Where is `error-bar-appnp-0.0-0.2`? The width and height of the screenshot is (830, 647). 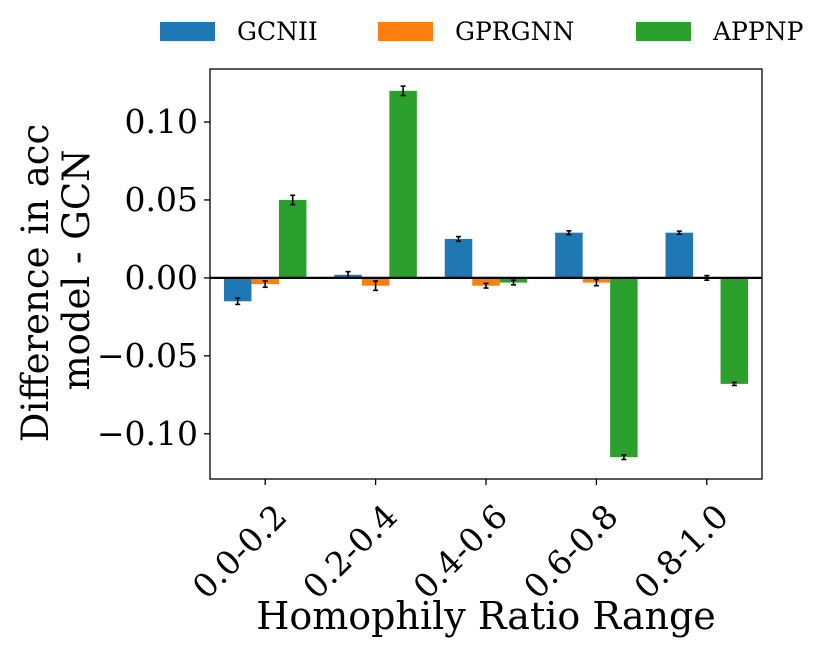 error-bar-appnp-0.0-0.2 is located at coordinates (293, 200).